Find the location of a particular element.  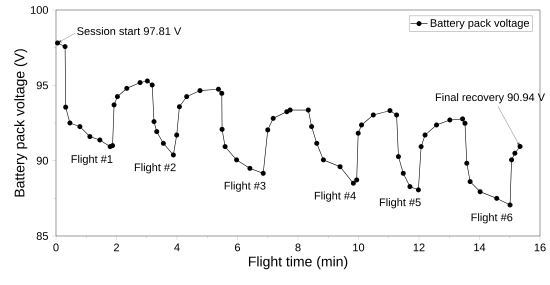

x-tick-label: 8 is located at coordinates (298, 248).